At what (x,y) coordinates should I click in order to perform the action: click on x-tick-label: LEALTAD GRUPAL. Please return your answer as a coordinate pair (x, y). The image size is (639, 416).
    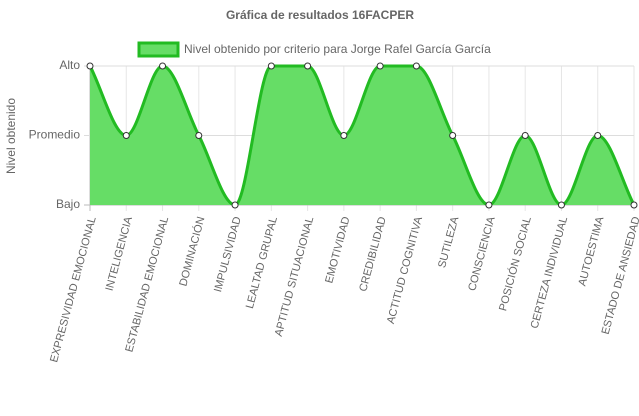
    Looking at the image, I should click on (262, 262).